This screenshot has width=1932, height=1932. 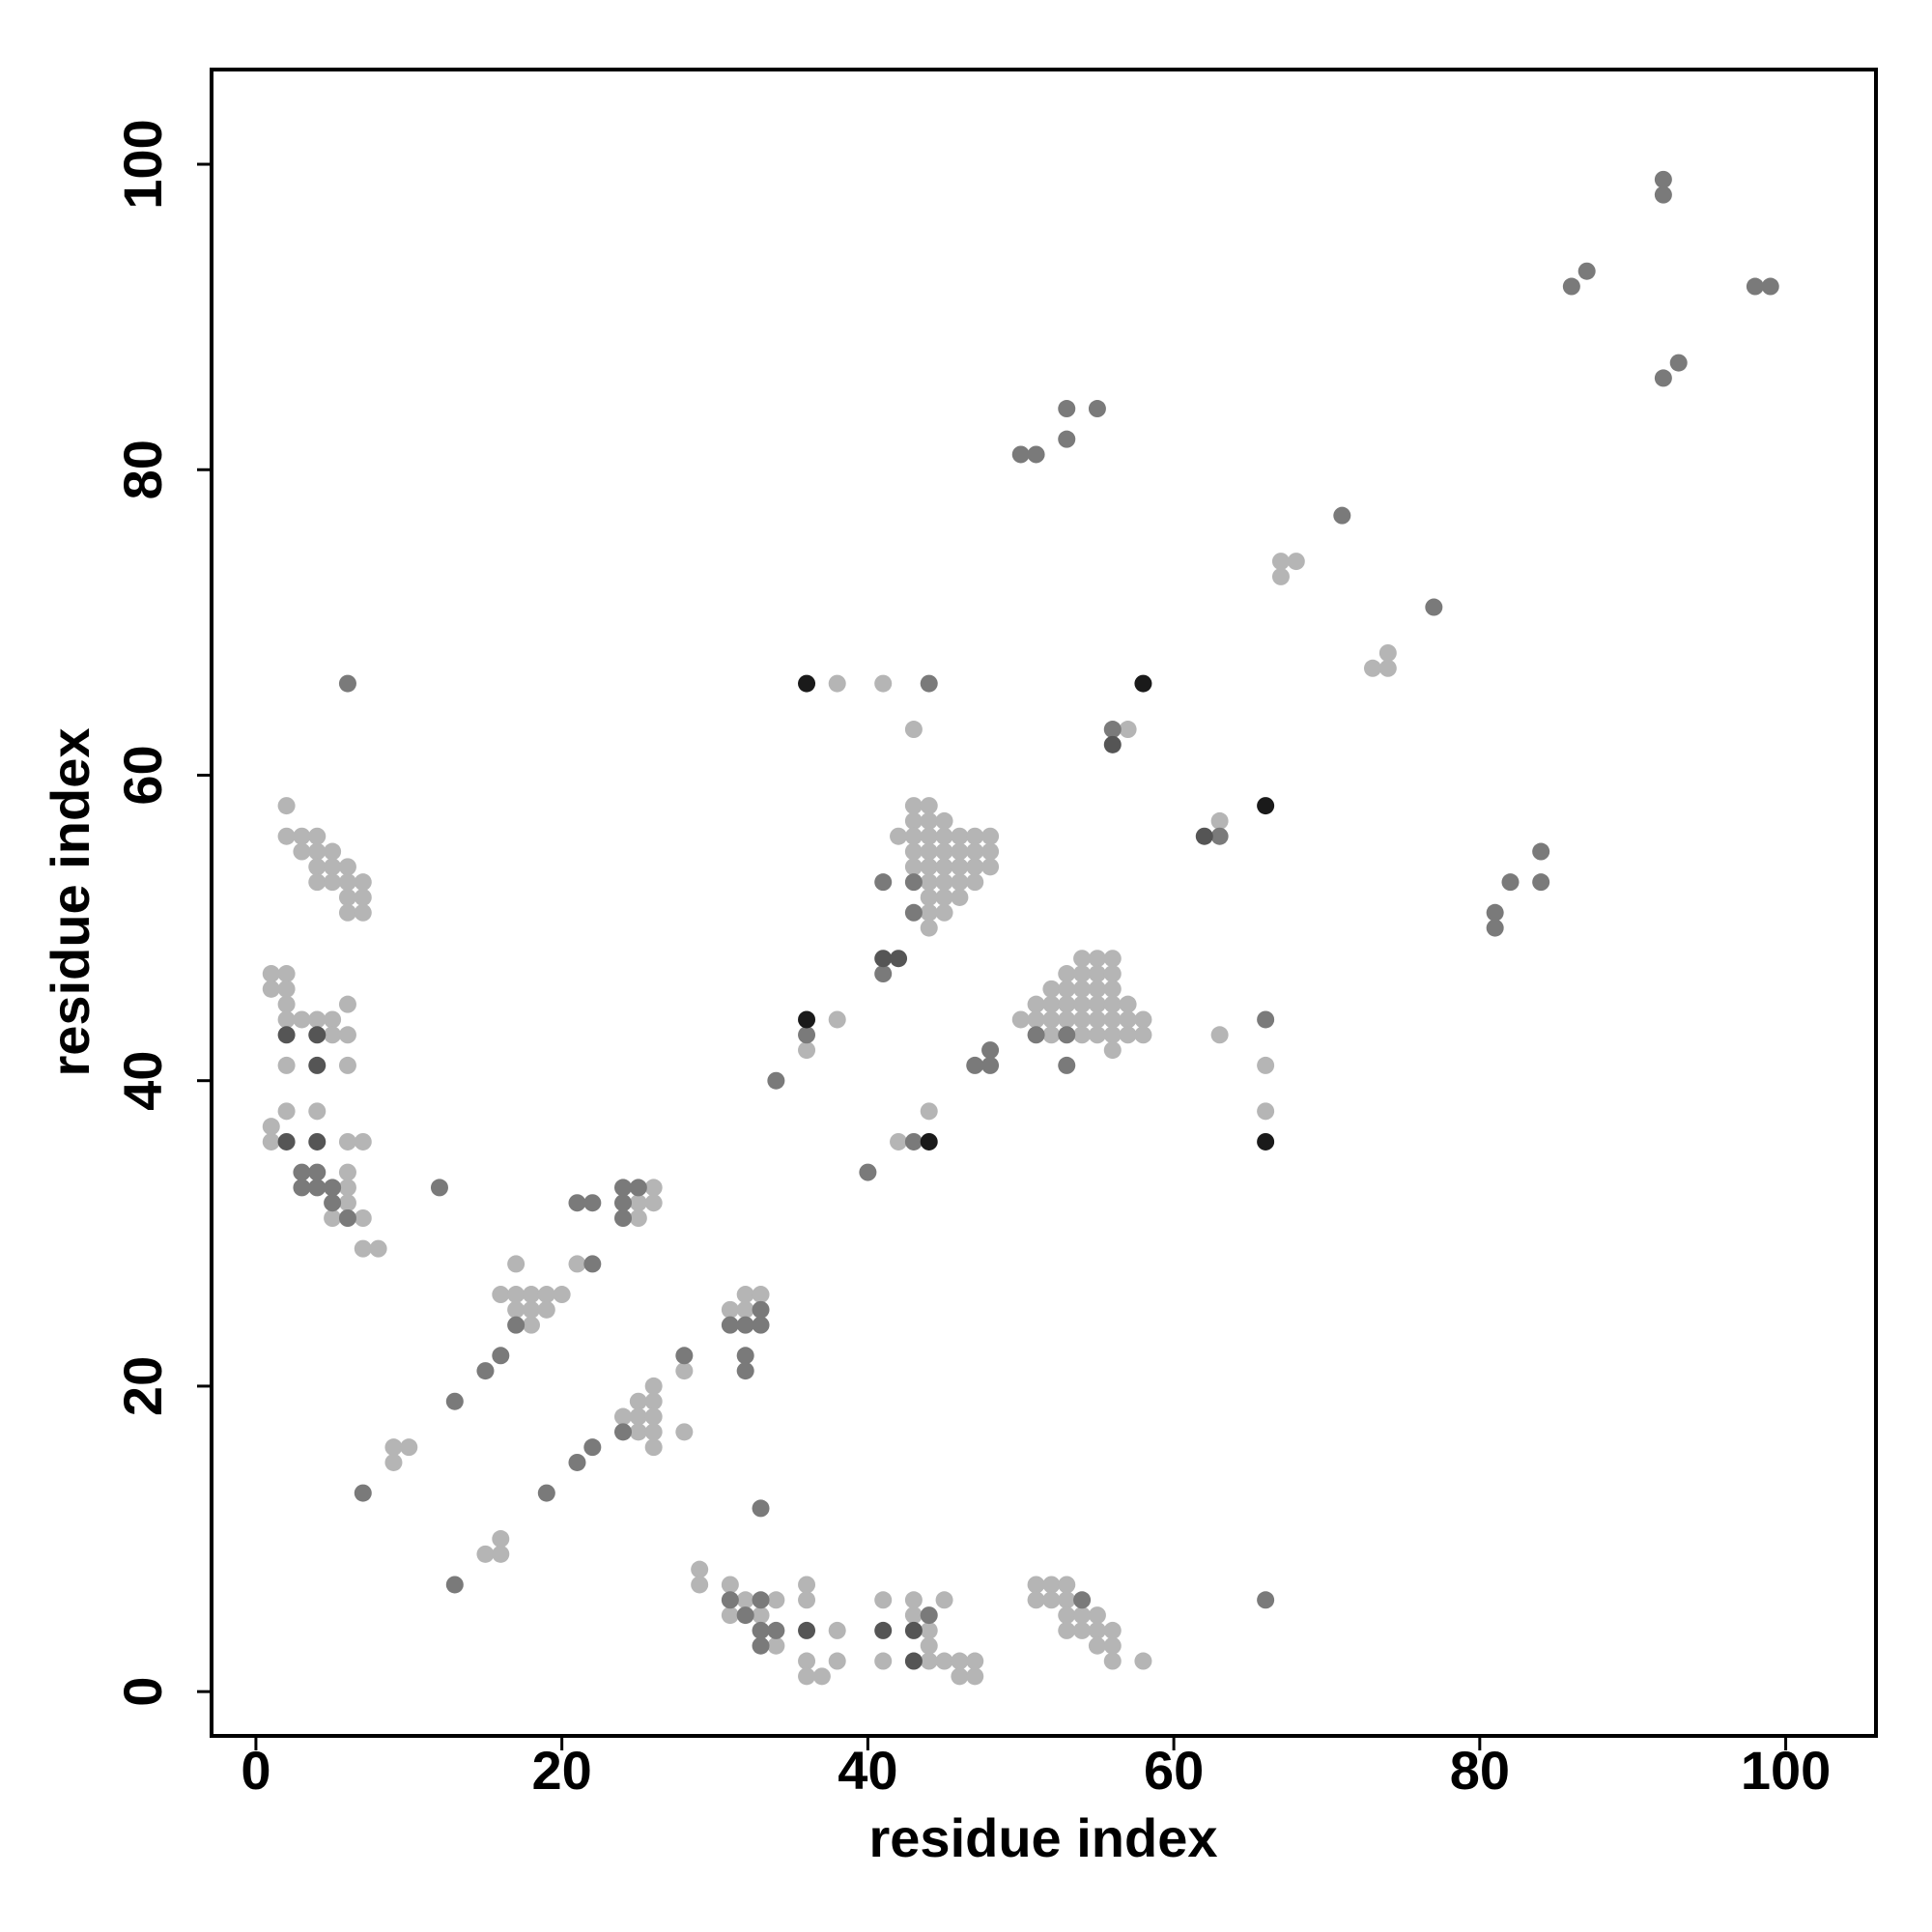 What do you see at coordinates (70, 901) in the screenshot?
I see `y-axis-label: residue index` at bounding box center [70, 901].